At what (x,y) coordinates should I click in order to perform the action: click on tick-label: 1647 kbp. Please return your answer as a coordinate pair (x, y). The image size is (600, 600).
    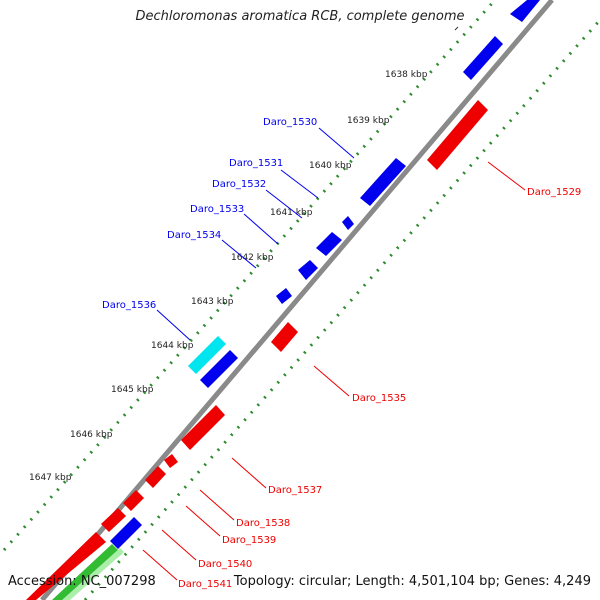
    Looking at the image, I should click on (50, 478).